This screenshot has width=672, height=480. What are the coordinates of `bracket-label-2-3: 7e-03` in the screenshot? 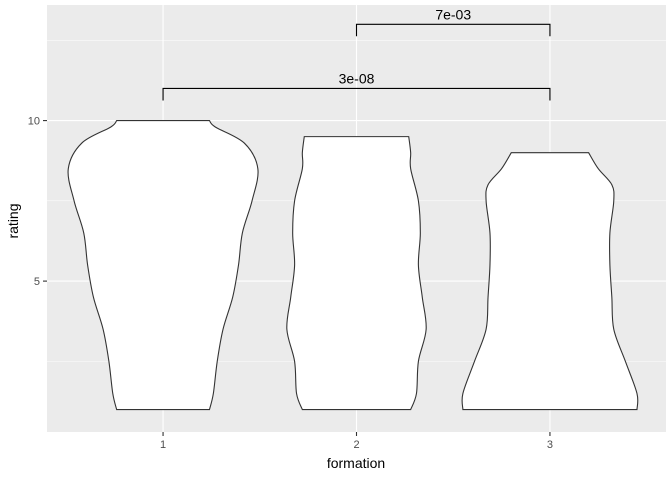 It's located at (453, 14).